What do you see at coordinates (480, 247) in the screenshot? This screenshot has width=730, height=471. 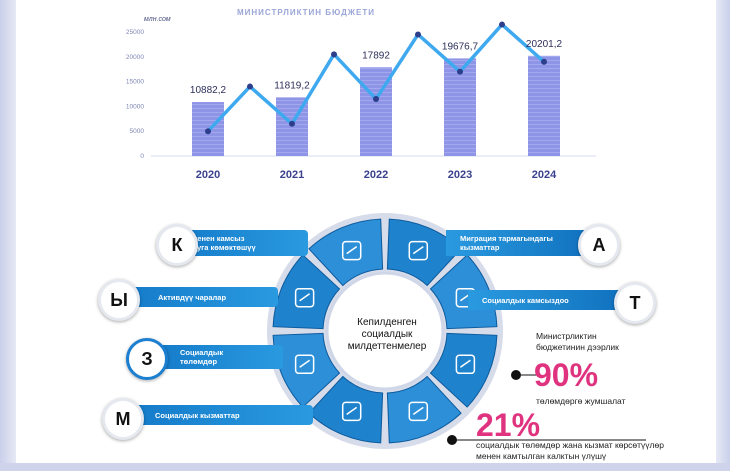 I see `band-migration-line2: кызматтар` at bounding box center [480, 247].